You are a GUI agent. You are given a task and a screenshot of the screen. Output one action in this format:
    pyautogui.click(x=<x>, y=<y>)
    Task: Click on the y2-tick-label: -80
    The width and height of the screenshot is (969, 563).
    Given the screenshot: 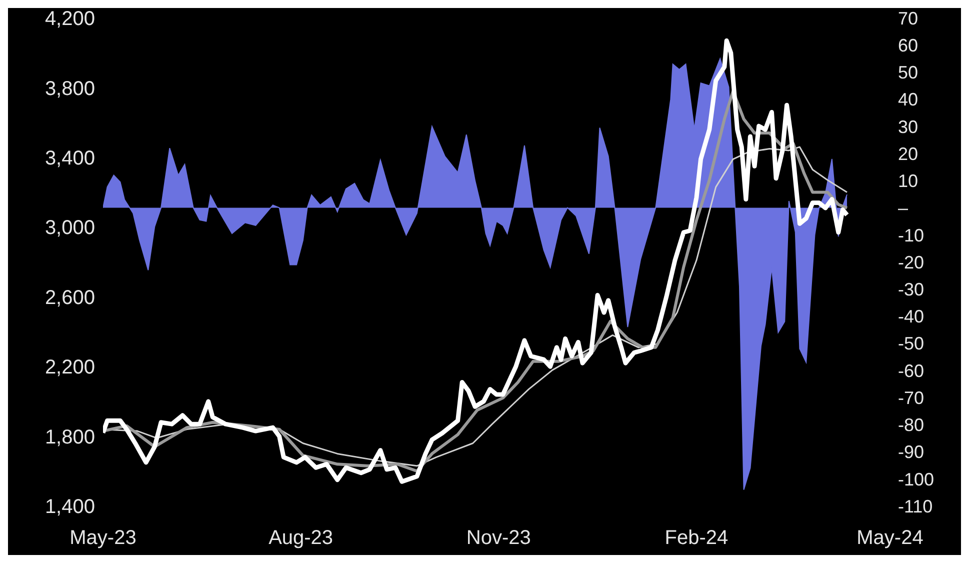 What is the action you would take?
    pyautogui.click(x=911, y=425)
    